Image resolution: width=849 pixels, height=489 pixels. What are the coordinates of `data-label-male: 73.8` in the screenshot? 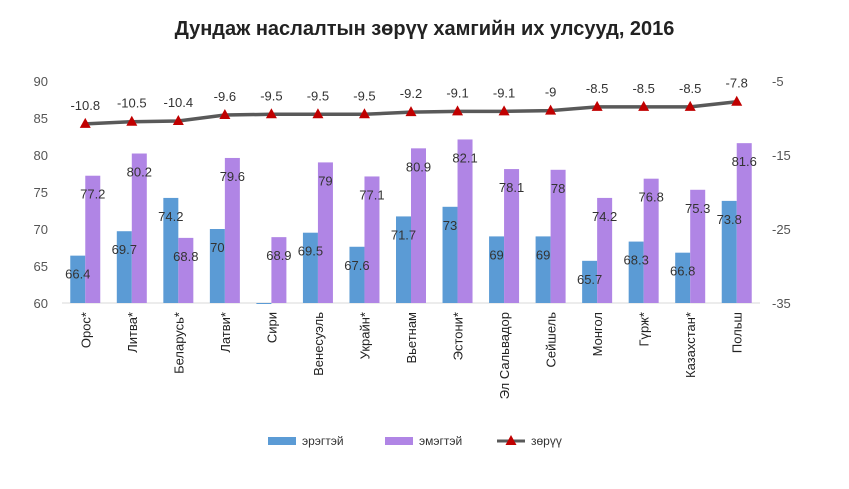 It's located at (729, 219).